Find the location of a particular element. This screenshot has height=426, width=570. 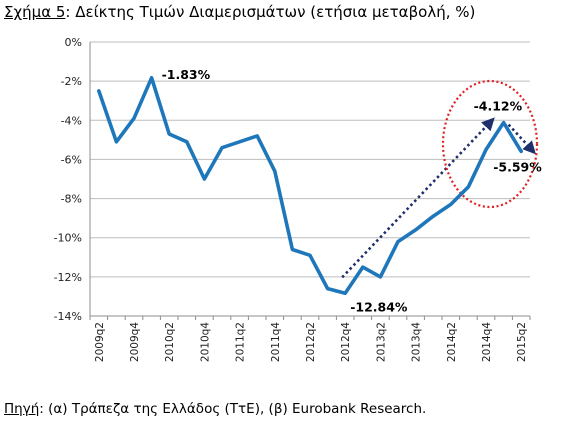

x-tick-label: 2011q2 is located at coordinates (241, 342).